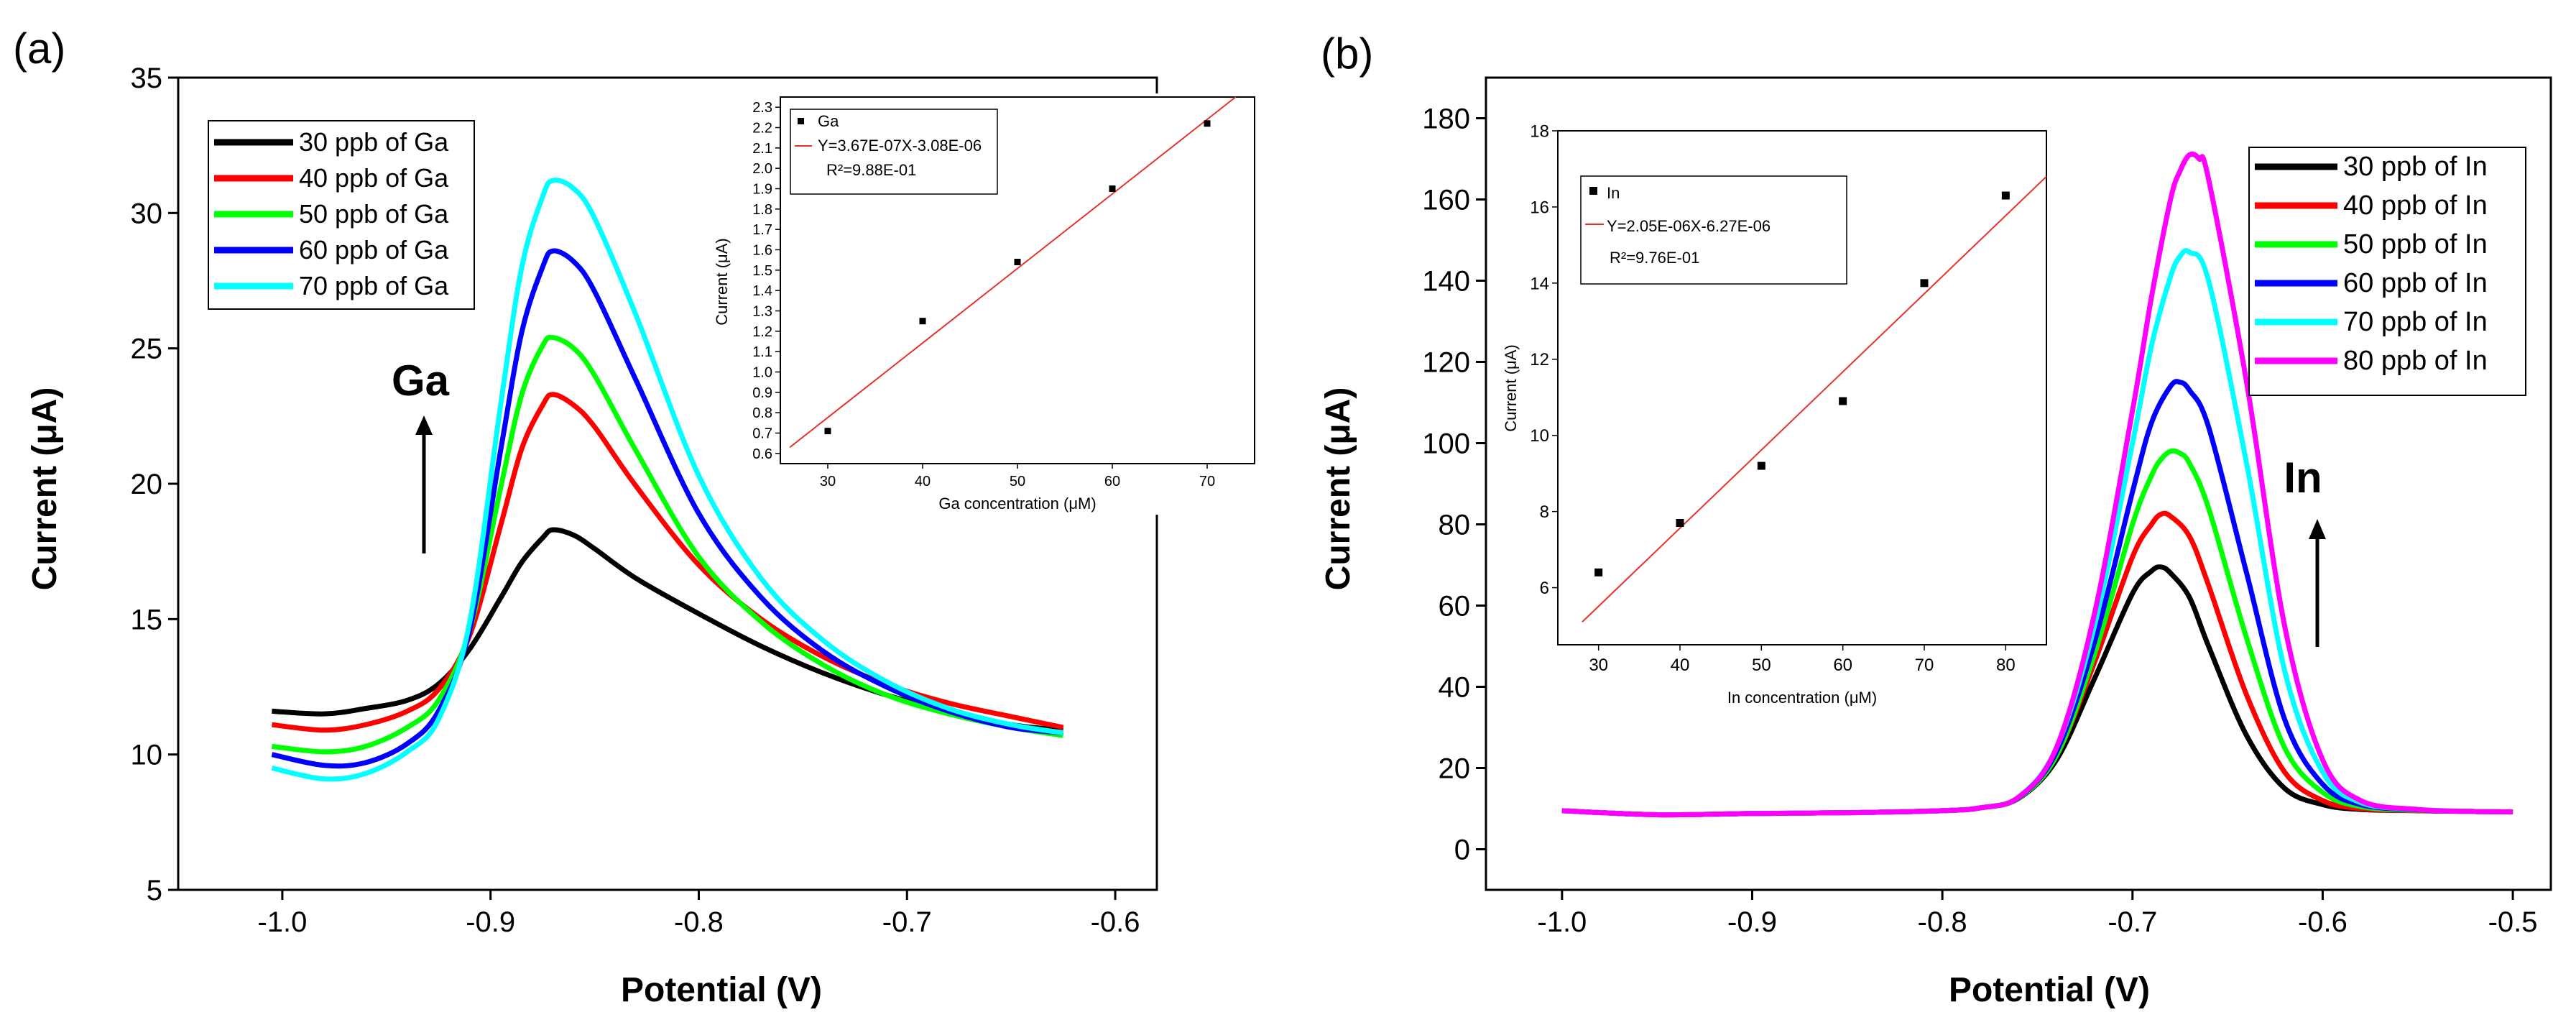 The width and height of the screenshot is (2576, 1025). I want to click on panel-b-legend, so click(2387, 271).